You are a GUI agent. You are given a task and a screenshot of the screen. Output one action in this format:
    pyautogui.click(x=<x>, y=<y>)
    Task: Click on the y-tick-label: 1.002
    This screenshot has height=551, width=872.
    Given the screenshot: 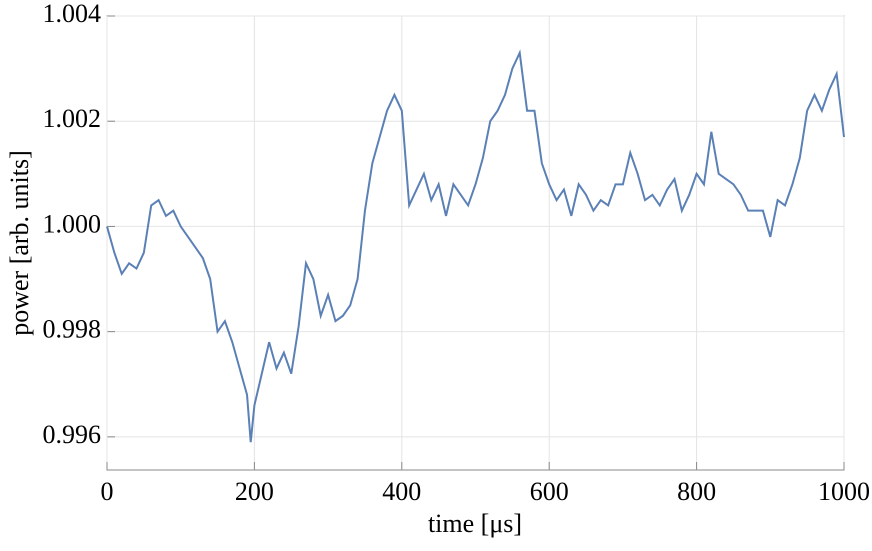 What is the action you would take?
    pyautogui.click(x=72, y=118)
    